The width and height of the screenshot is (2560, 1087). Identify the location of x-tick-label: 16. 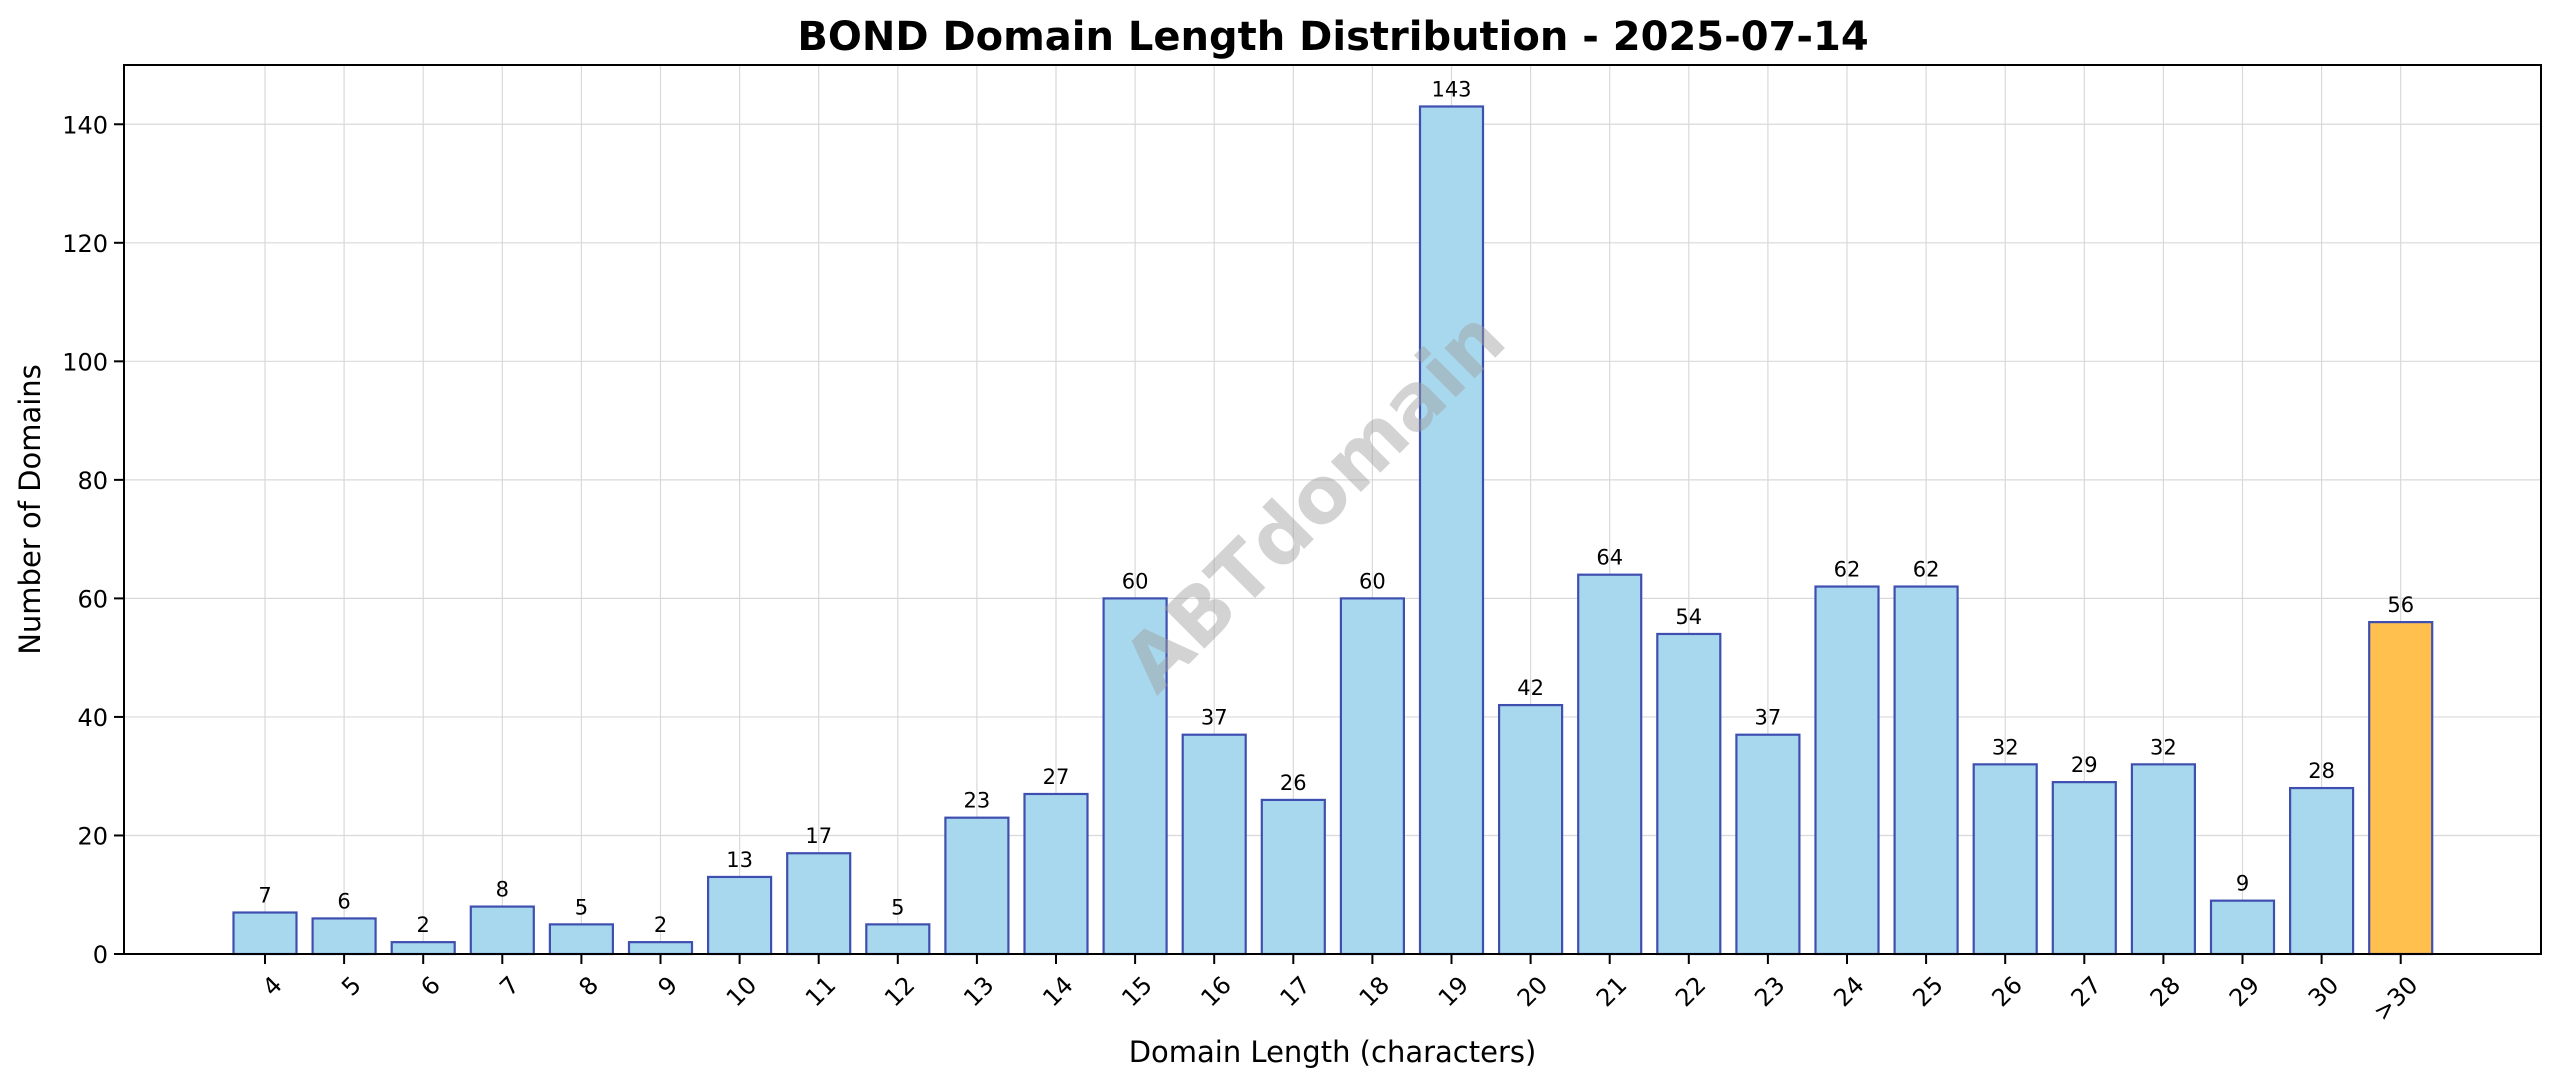
(1215, 991).